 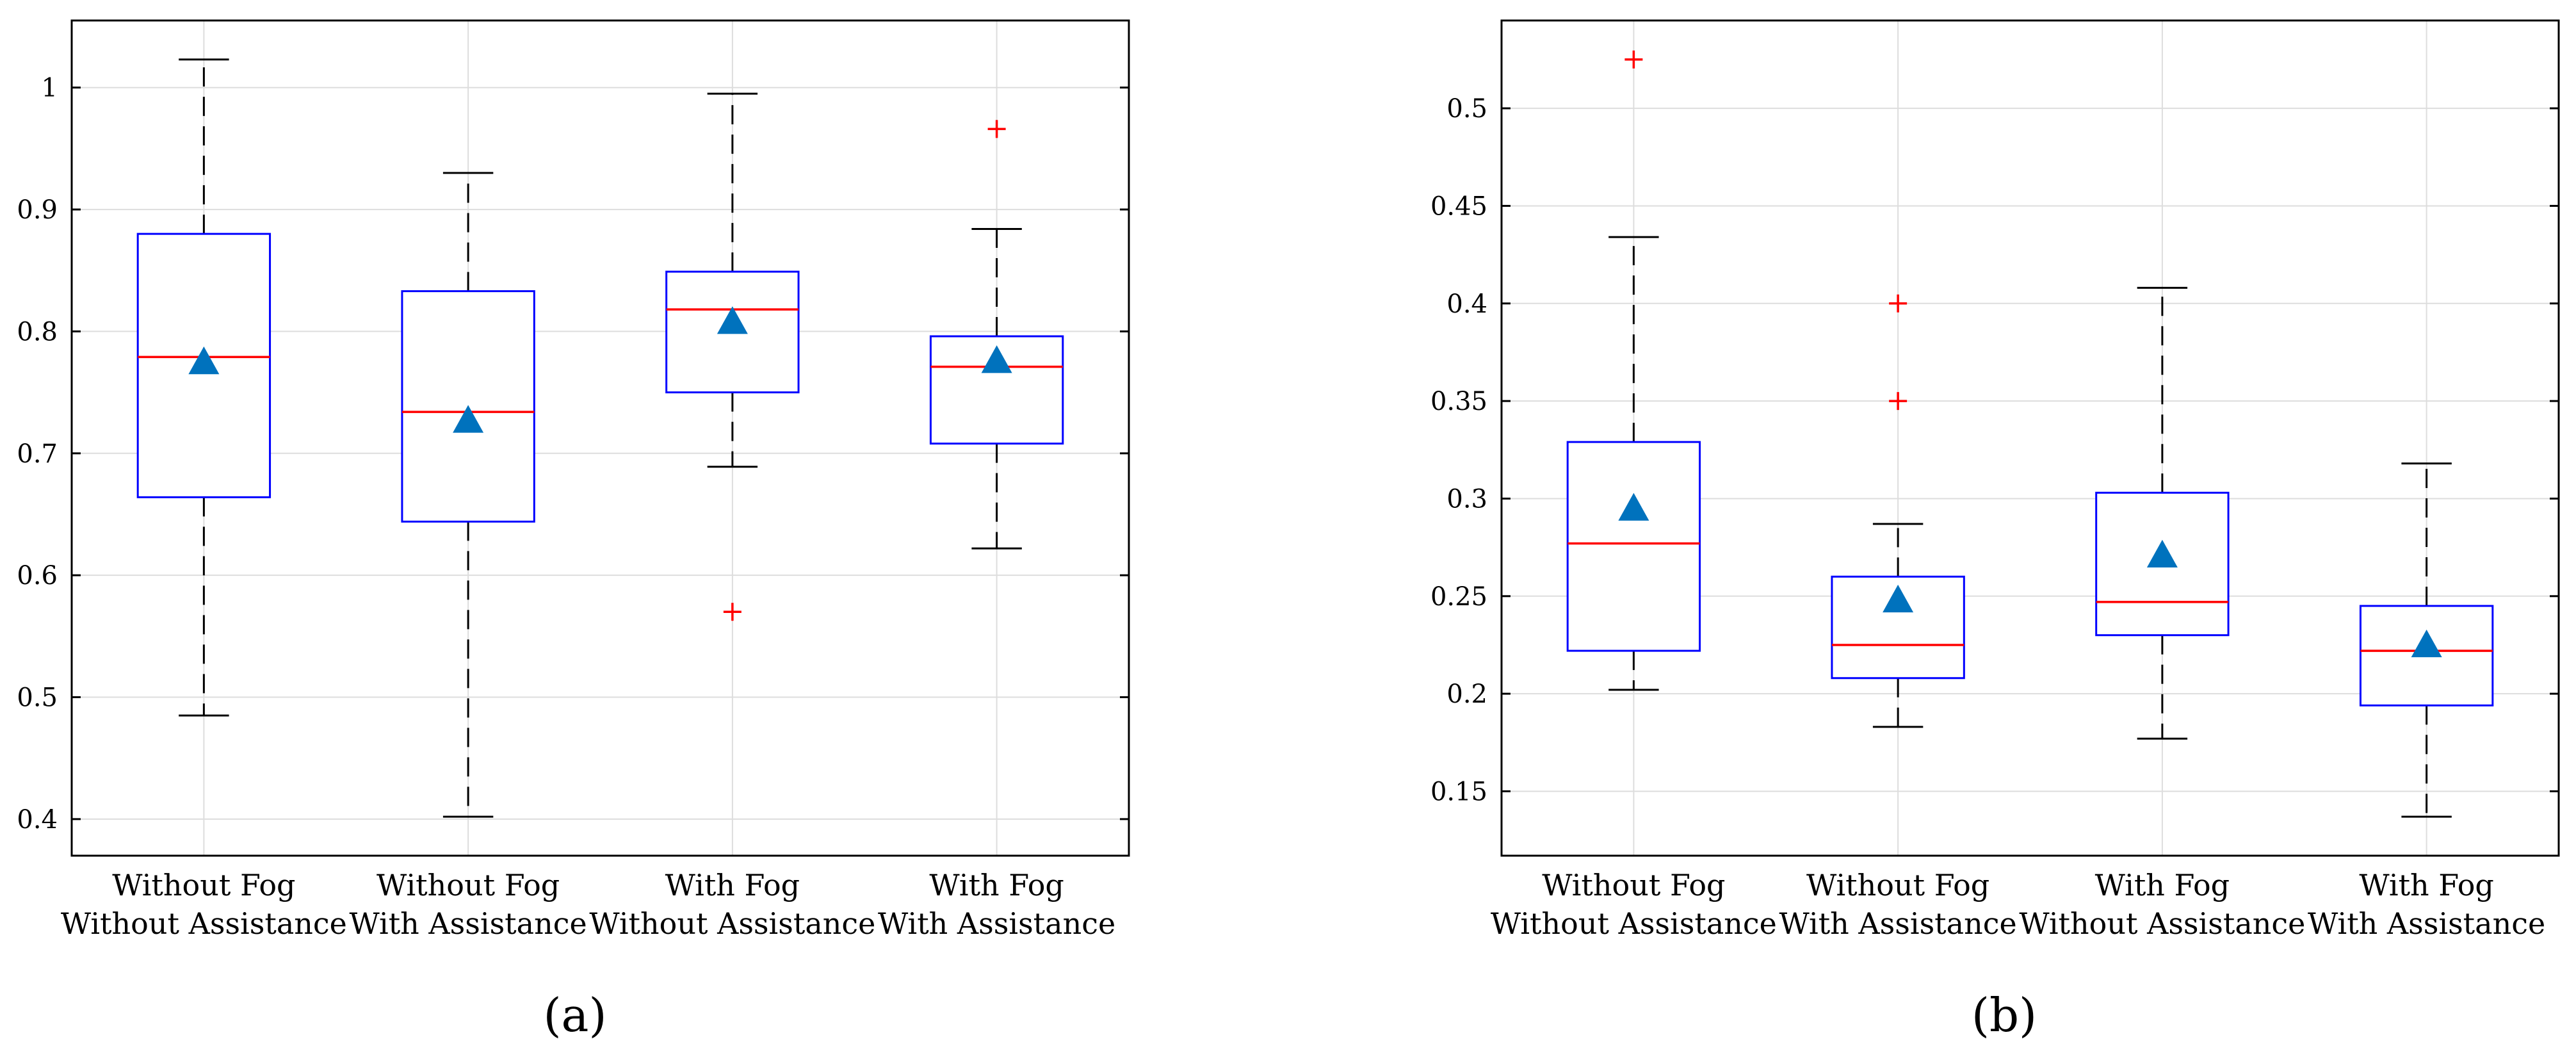 I want to click on y-tick-label: 0.6, so click(x=37, y=576).